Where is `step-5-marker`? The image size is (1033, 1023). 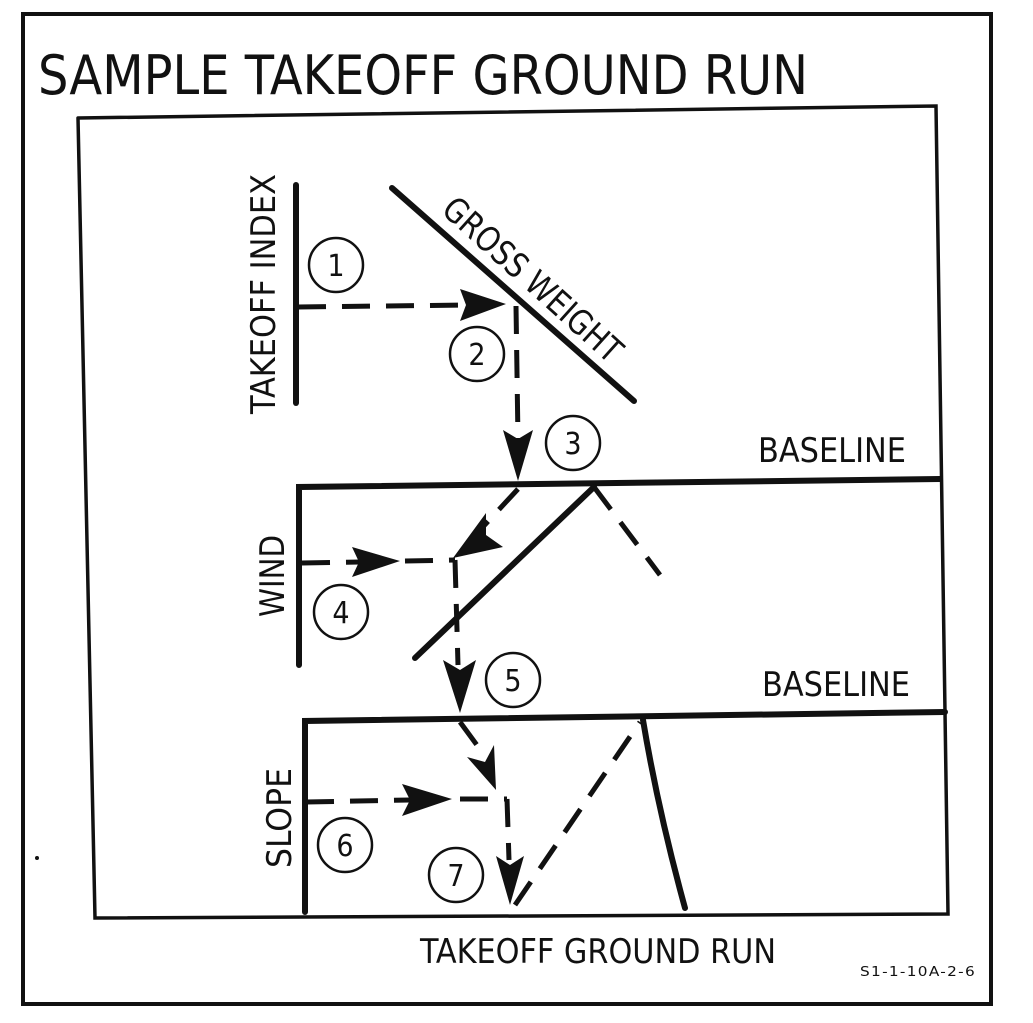
step-5-marker is located at coordinates (513, 680).